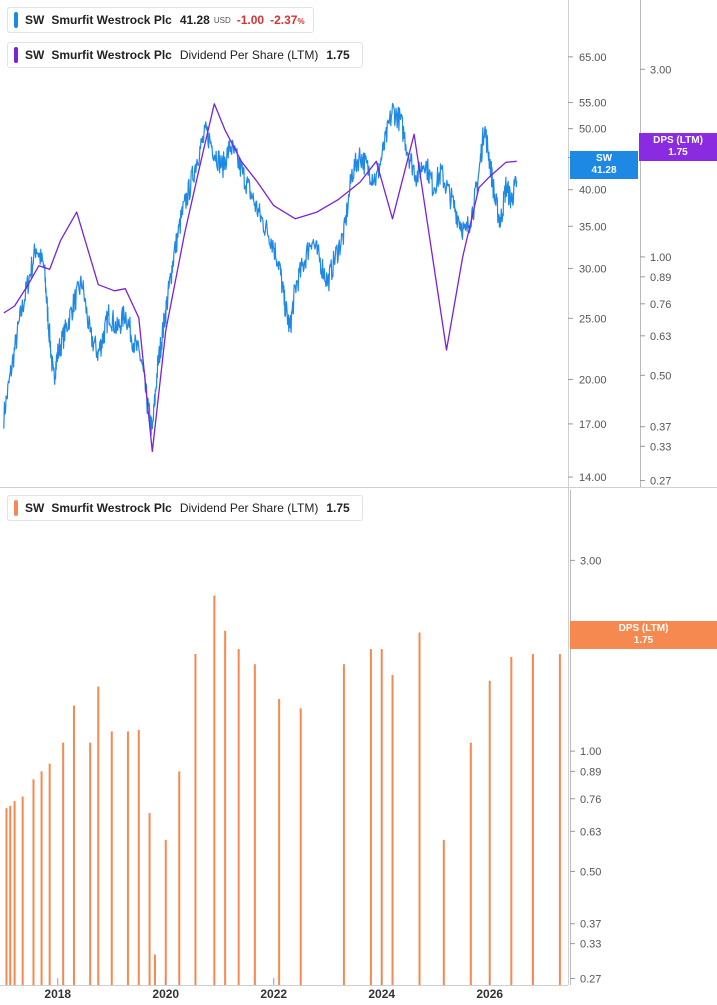  I want to click on bars-tick-label: 0.76, so click(590, 800).